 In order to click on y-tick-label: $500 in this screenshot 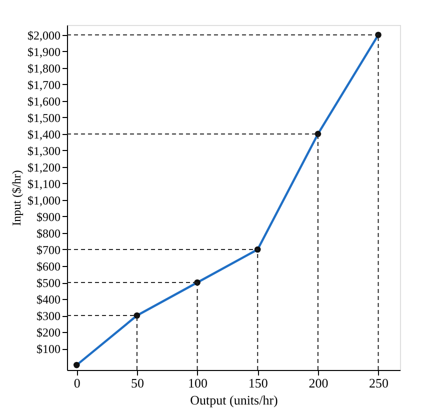, I will do `click(48, 283)`.